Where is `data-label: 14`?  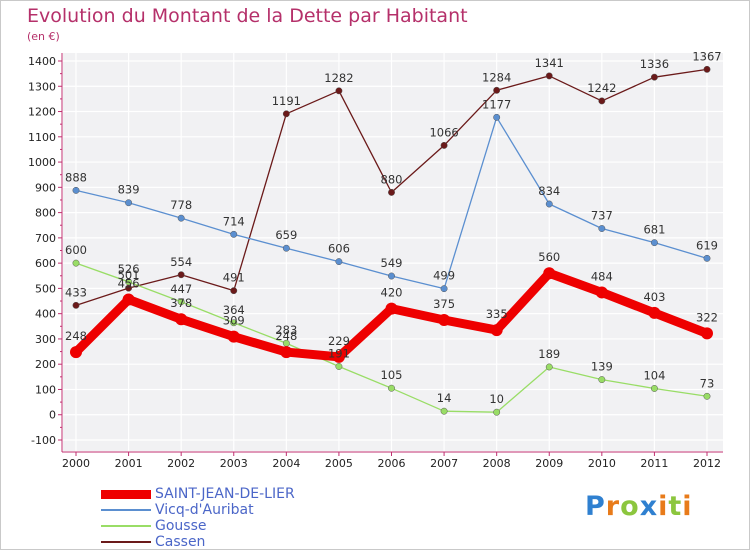
data-label: 14 is located at coordinates (444, 398).